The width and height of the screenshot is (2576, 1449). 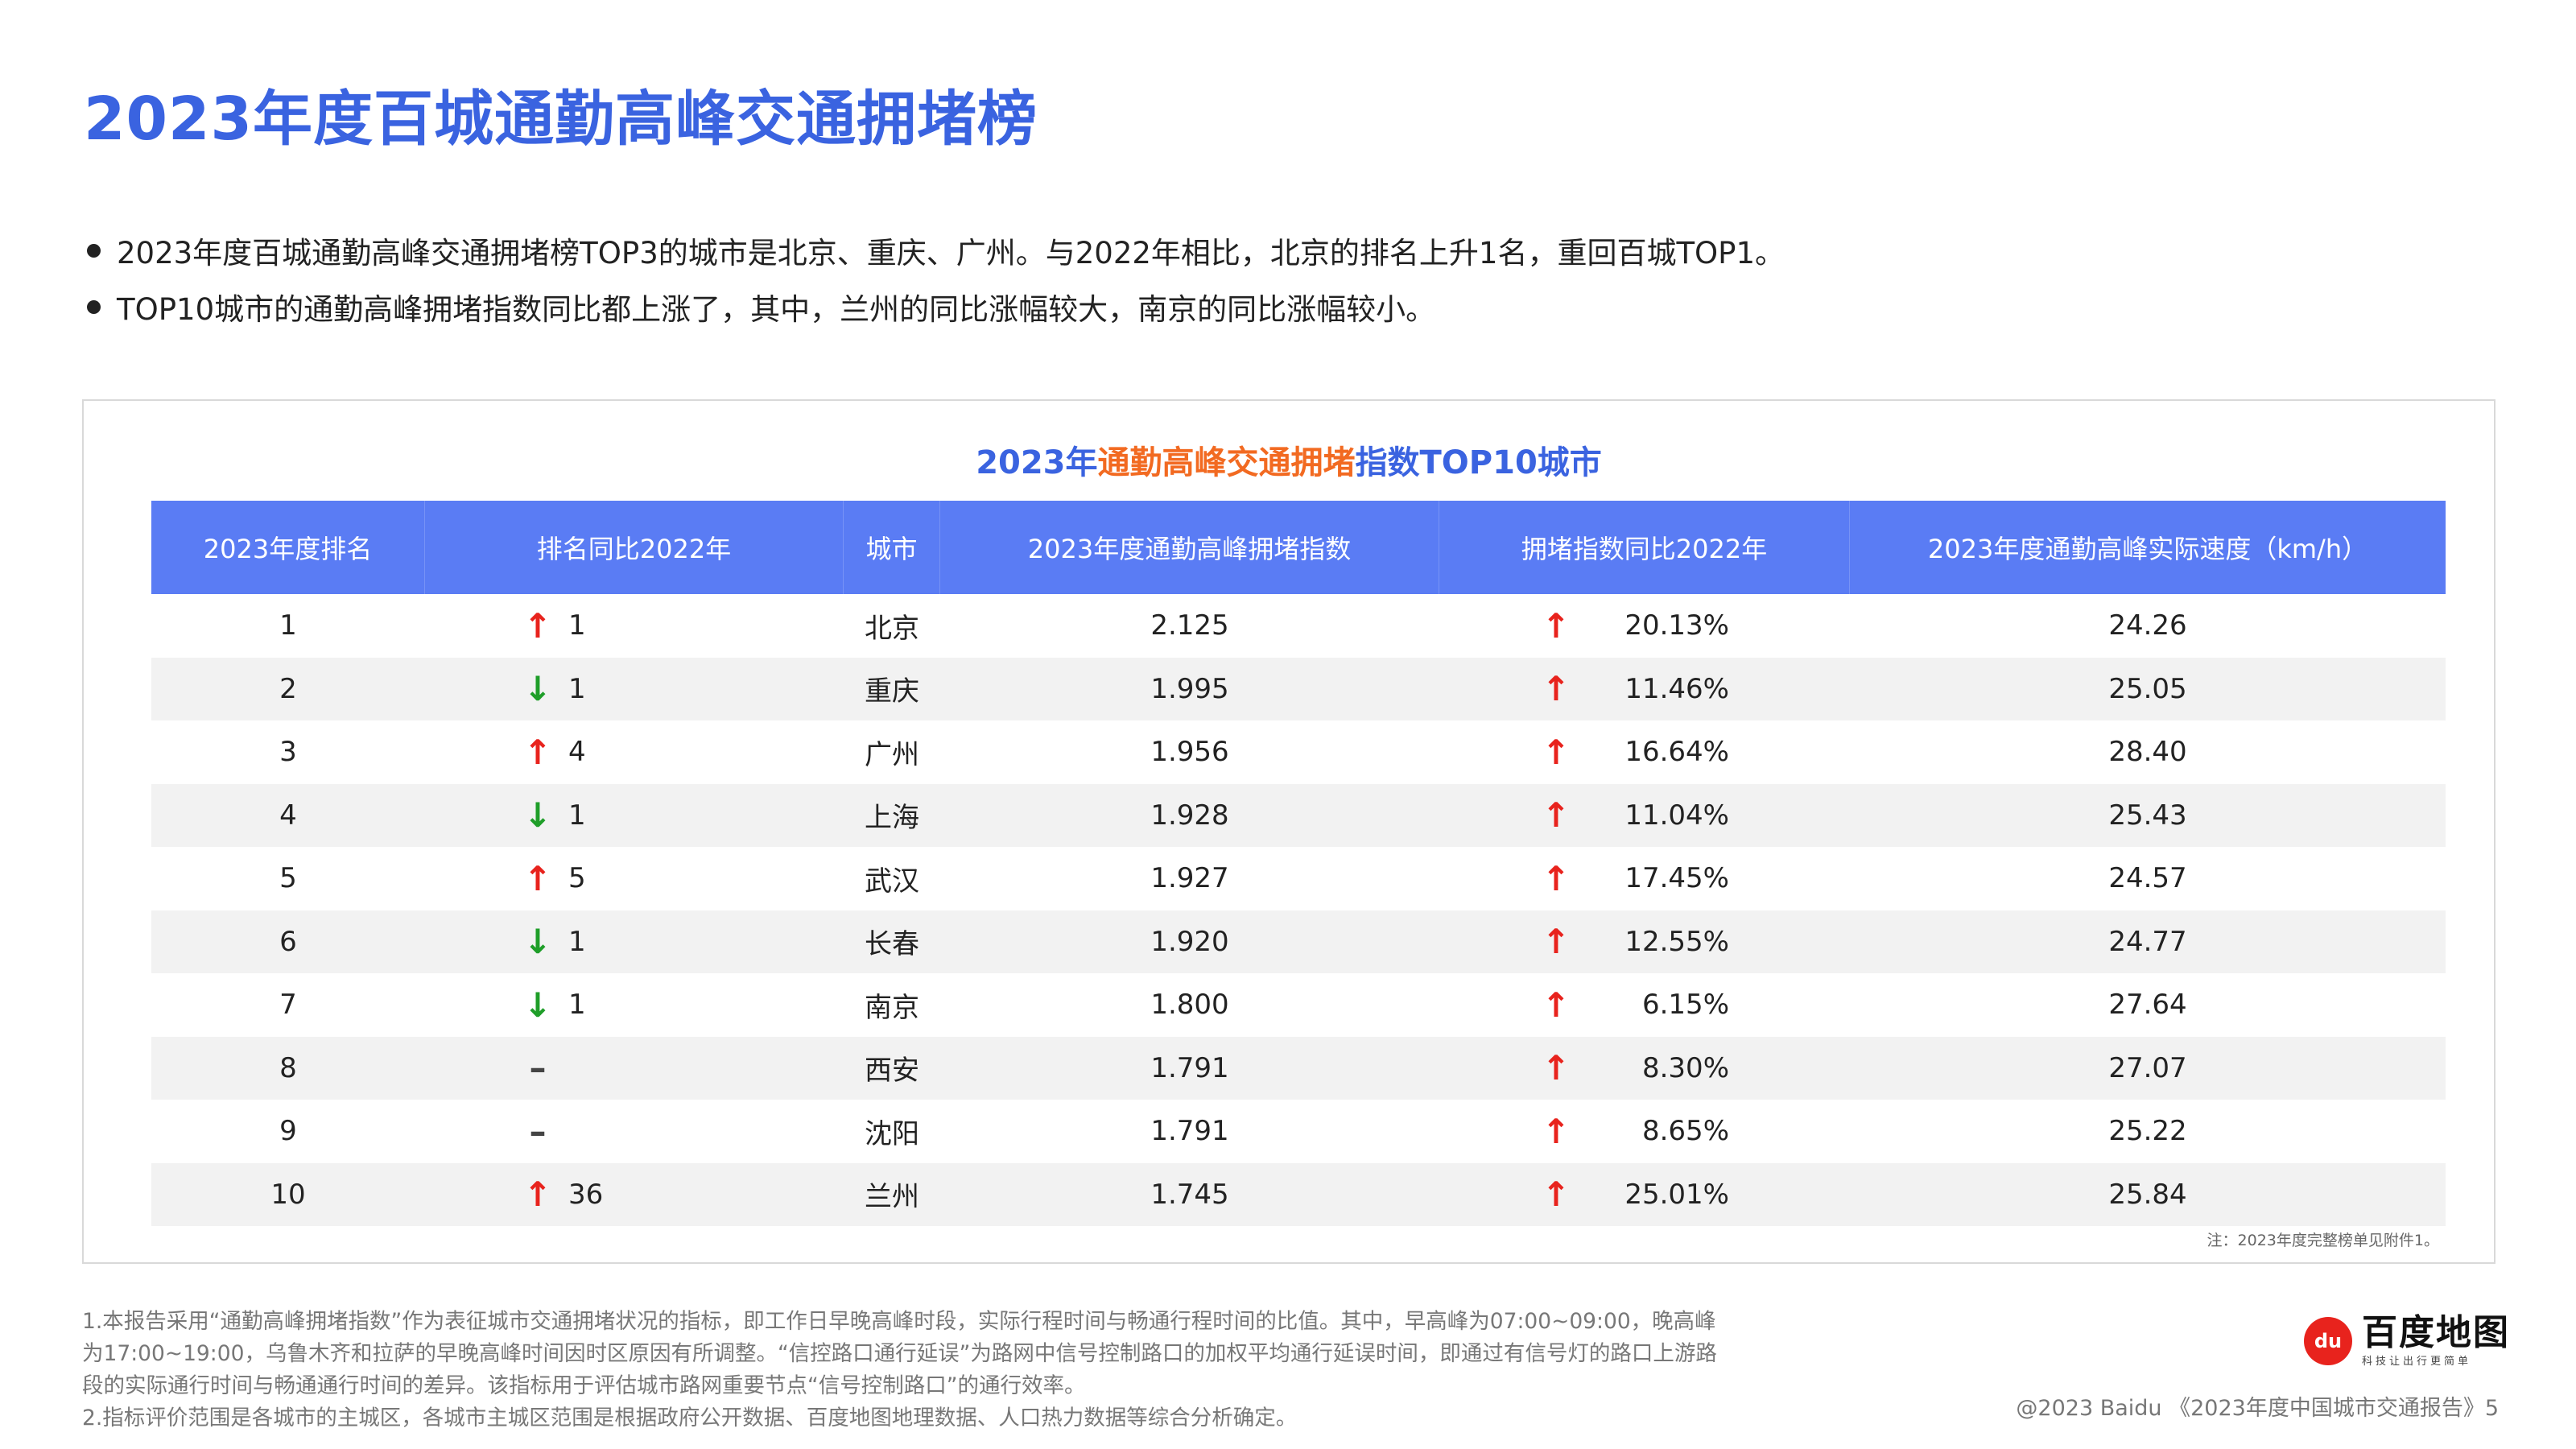 What do you see at coordinates (892, 818) in the screenshot?
I see `cell-city: 上海` at bounding box center [892, 818].